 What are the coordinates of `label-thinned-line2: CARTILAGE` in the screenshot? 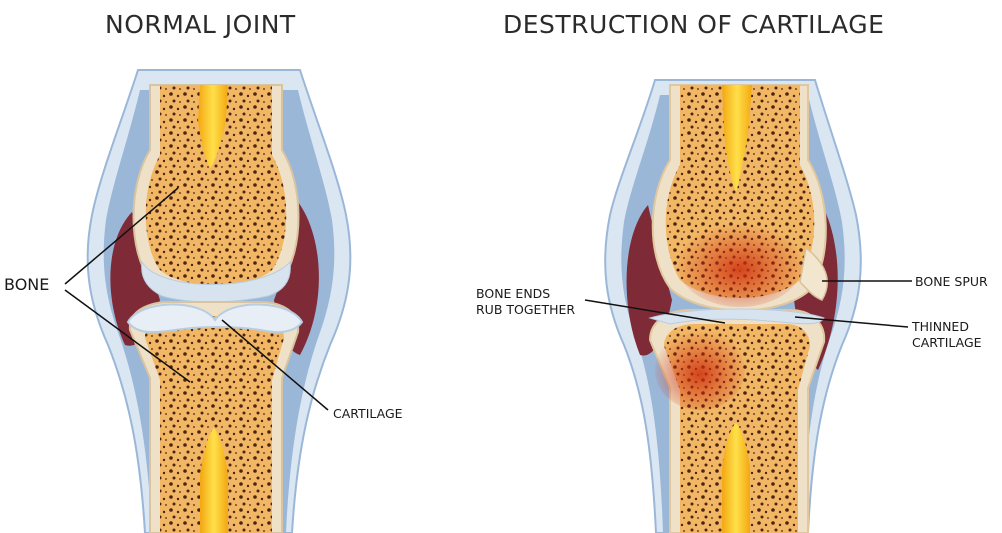 It's located at (947, 342).